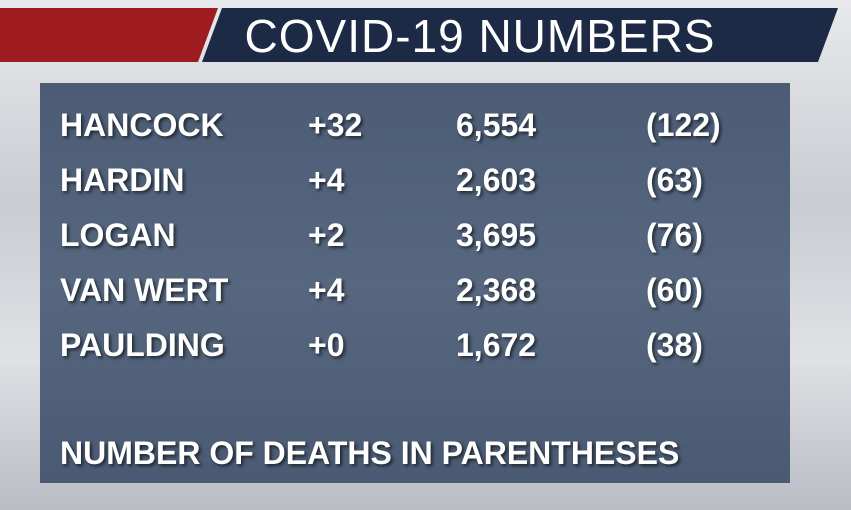 The height and width of the screenshot is (510, 851). I want to click on new-cases: +32, so click(335, 125).